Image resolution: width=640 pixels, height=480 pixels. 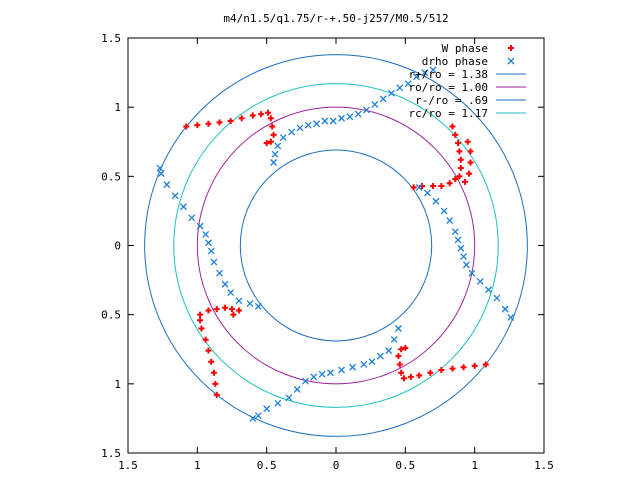 What do you see at coordinates (117, 246) in the screenshot?
I see `y-tick-label: 0` at bounding box center [117, 246].